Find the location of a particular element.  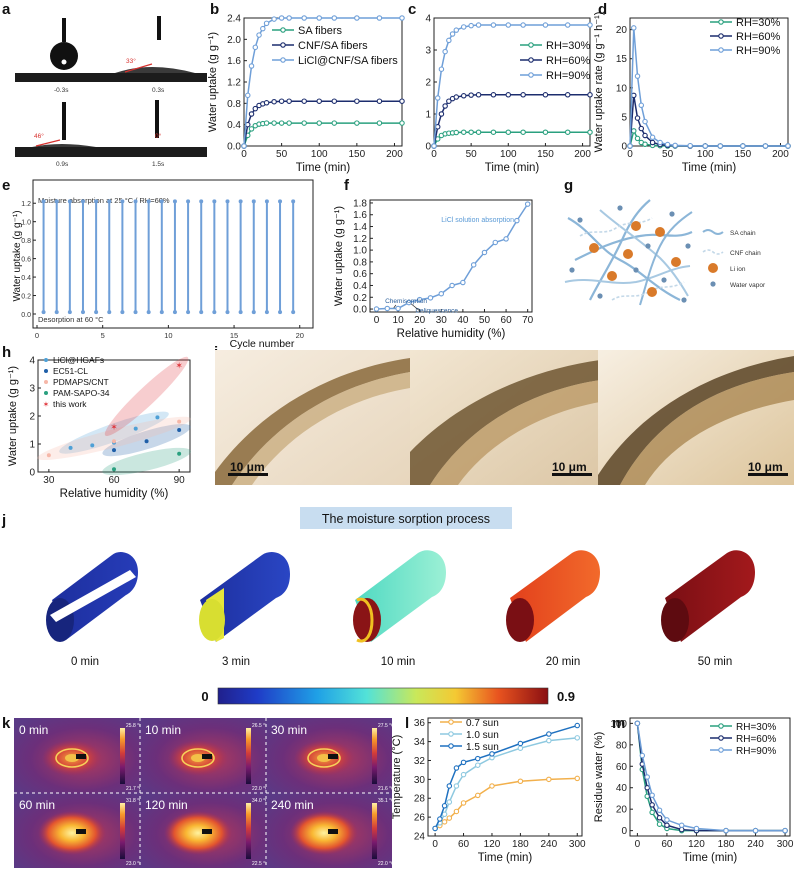

cylinder-10min is located at coordinates (399, 596).